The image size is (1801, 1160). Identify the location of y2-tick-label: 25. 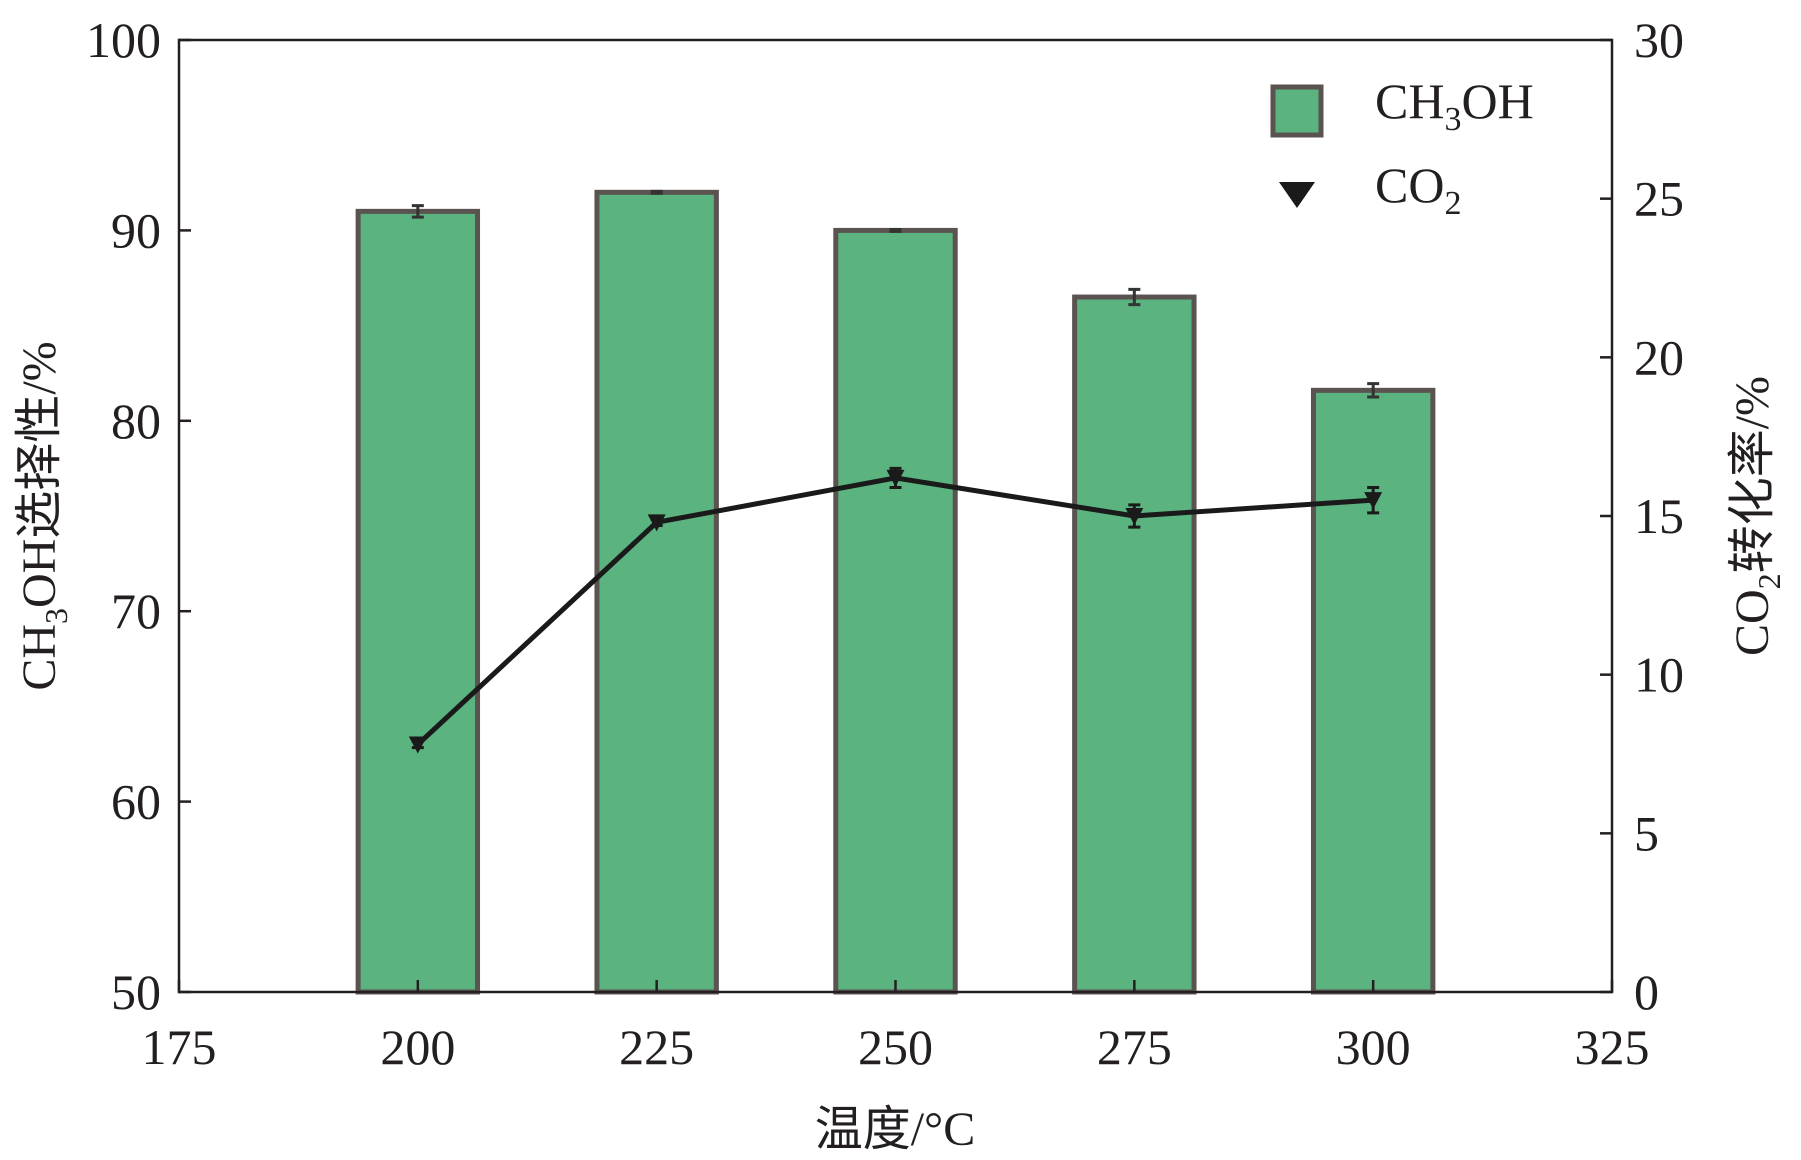
(1659, 199).